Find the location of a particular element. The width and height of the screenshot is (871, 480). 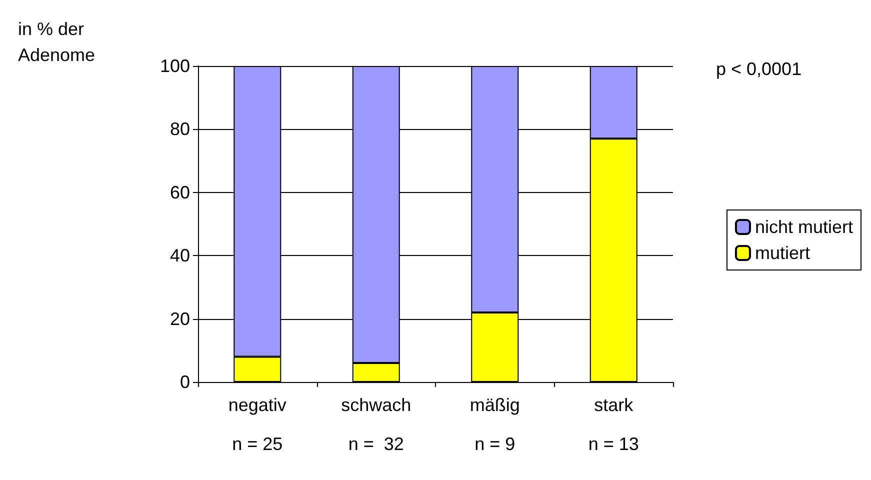

x-tick-label: schwach is located at coordinates (376, 405).